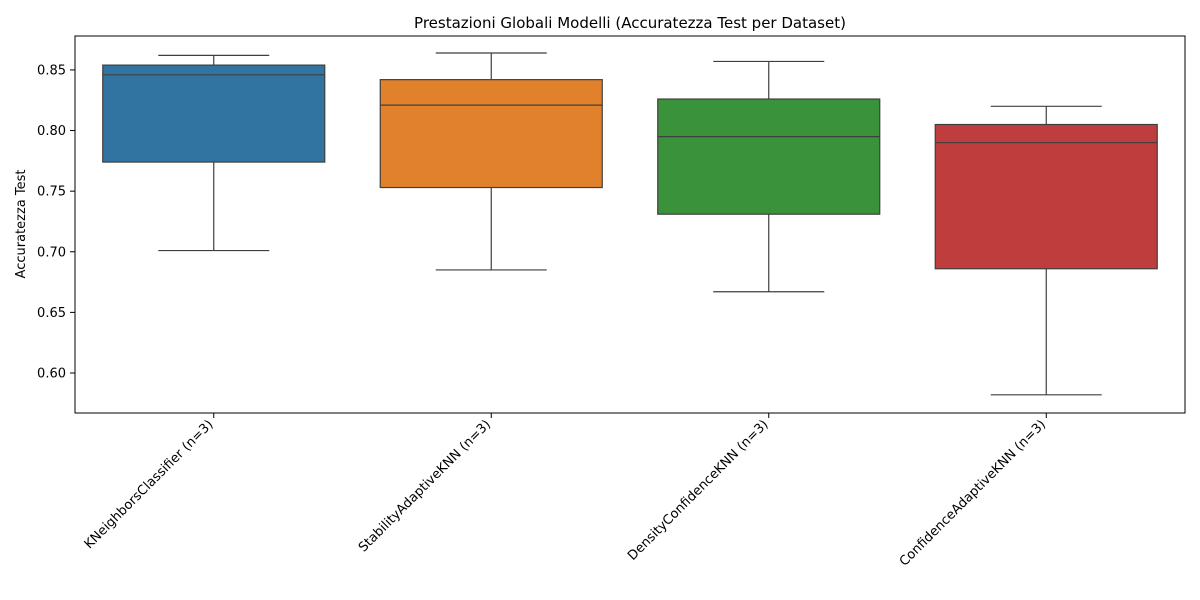 Image resolution: width=1200 pixels, height=600 pixels. I want to click on x-tick-label: DensityConfidenceKNN (n=3), so click(698, 490).